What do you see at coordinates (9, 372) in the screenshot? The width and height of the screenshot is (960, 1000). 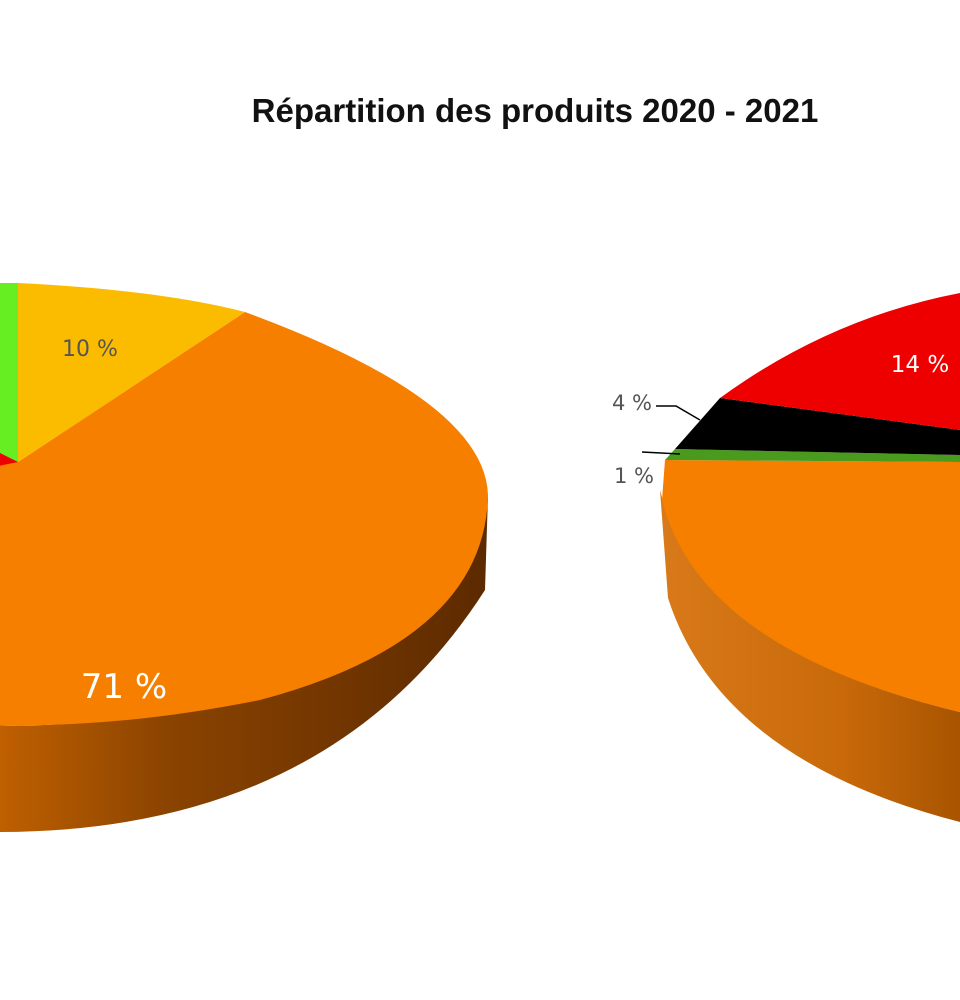 I see `pie-left-slice-green` at bounding box center [9, 372].